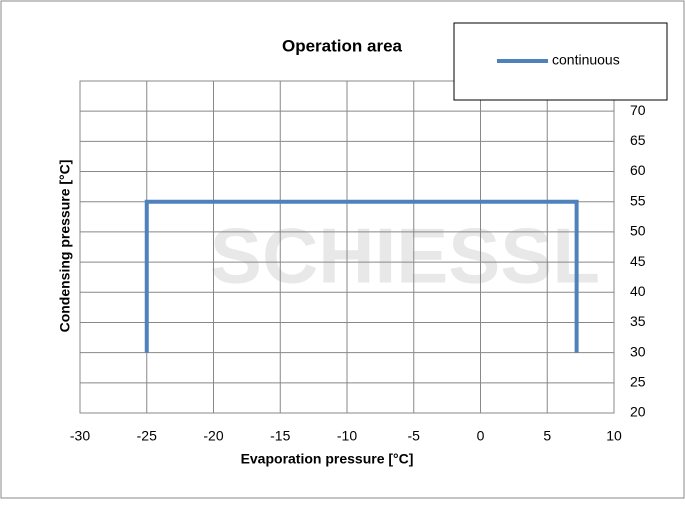 This screenshot has width=685, height=519. What do you see at coordinates (586, 60) in the screenshot?
I see `legend-label: continuous` at bounding box center [586, 60].